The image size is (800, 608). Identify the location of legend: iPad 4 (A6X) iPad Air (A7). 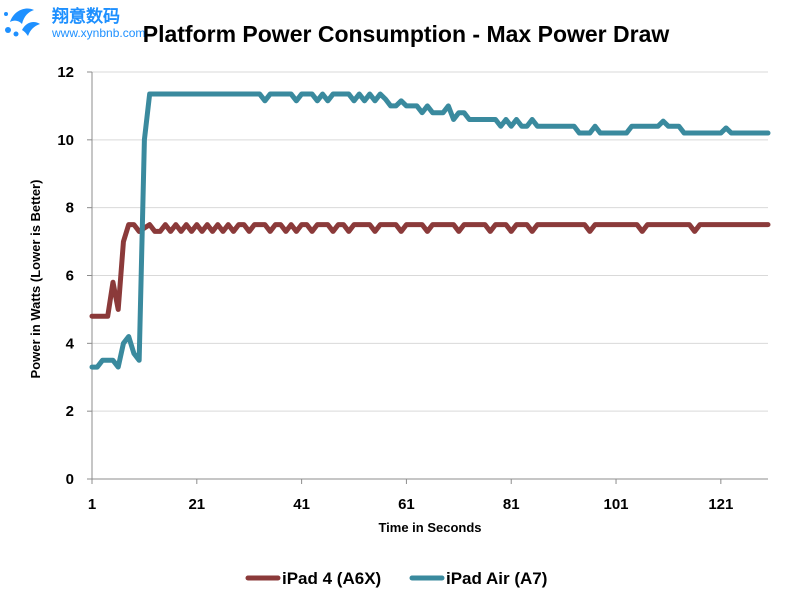
(396, 578).